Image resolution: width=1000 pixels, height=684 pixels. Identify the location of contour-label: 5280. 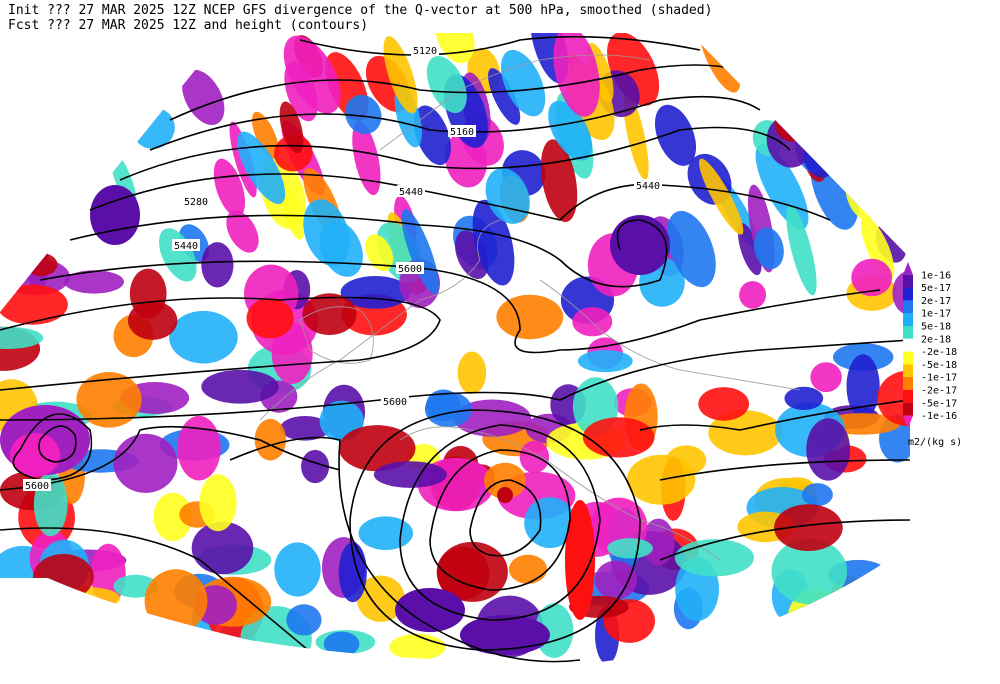
(196, 202).